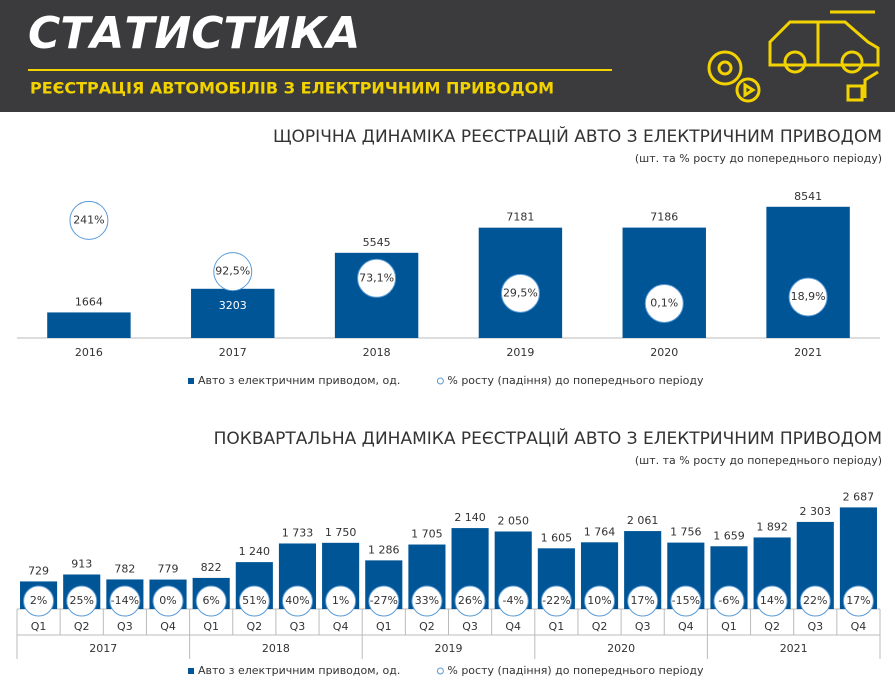 The image size is (895, 698). Describe the element at coordinates (470, 517) in the screenshot. I see `bar-value-label: 2 140` at that location.